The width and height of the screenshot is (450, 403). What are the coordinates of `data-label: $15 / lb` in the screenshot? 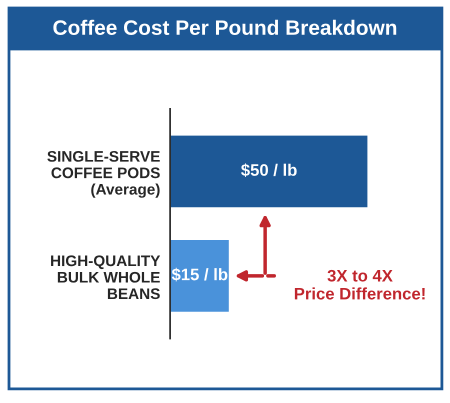 It's located at (200, 275).